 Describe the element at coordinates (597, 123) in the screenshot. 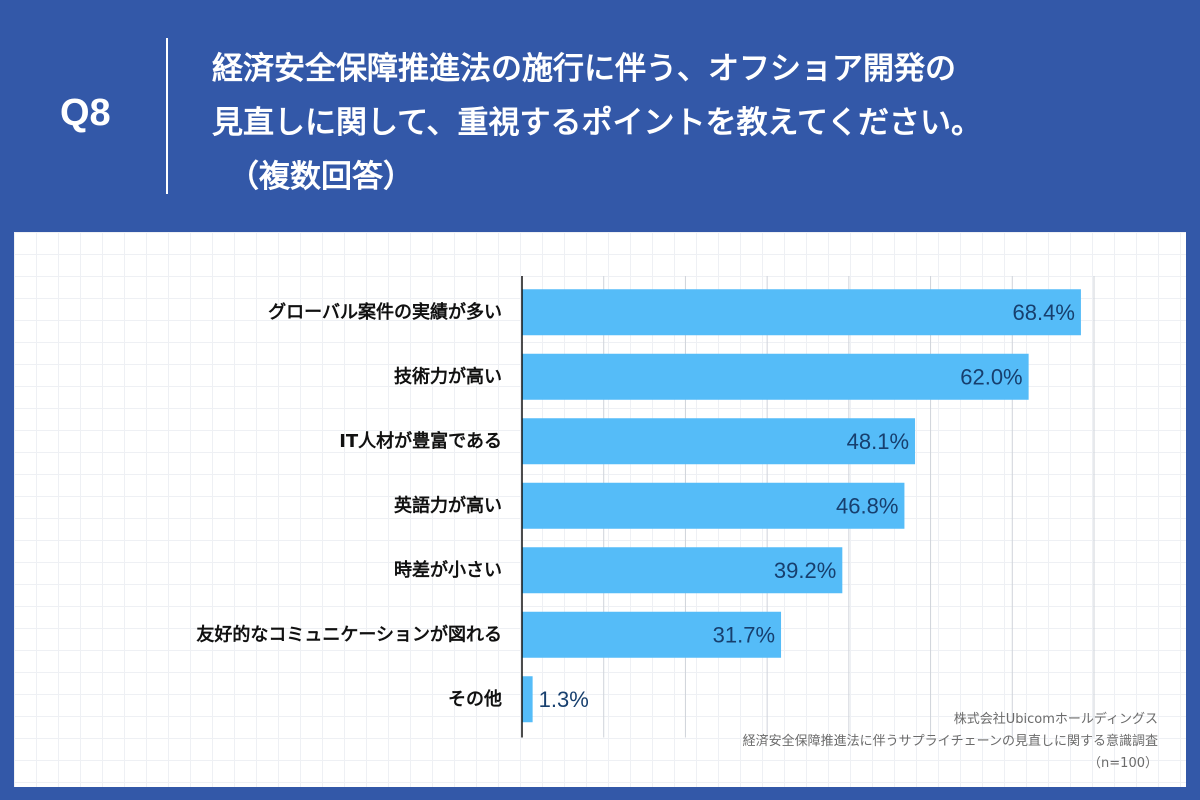

I see `question-line-2: 見直しに関して、重視するポイントを教えてください。` at that location.